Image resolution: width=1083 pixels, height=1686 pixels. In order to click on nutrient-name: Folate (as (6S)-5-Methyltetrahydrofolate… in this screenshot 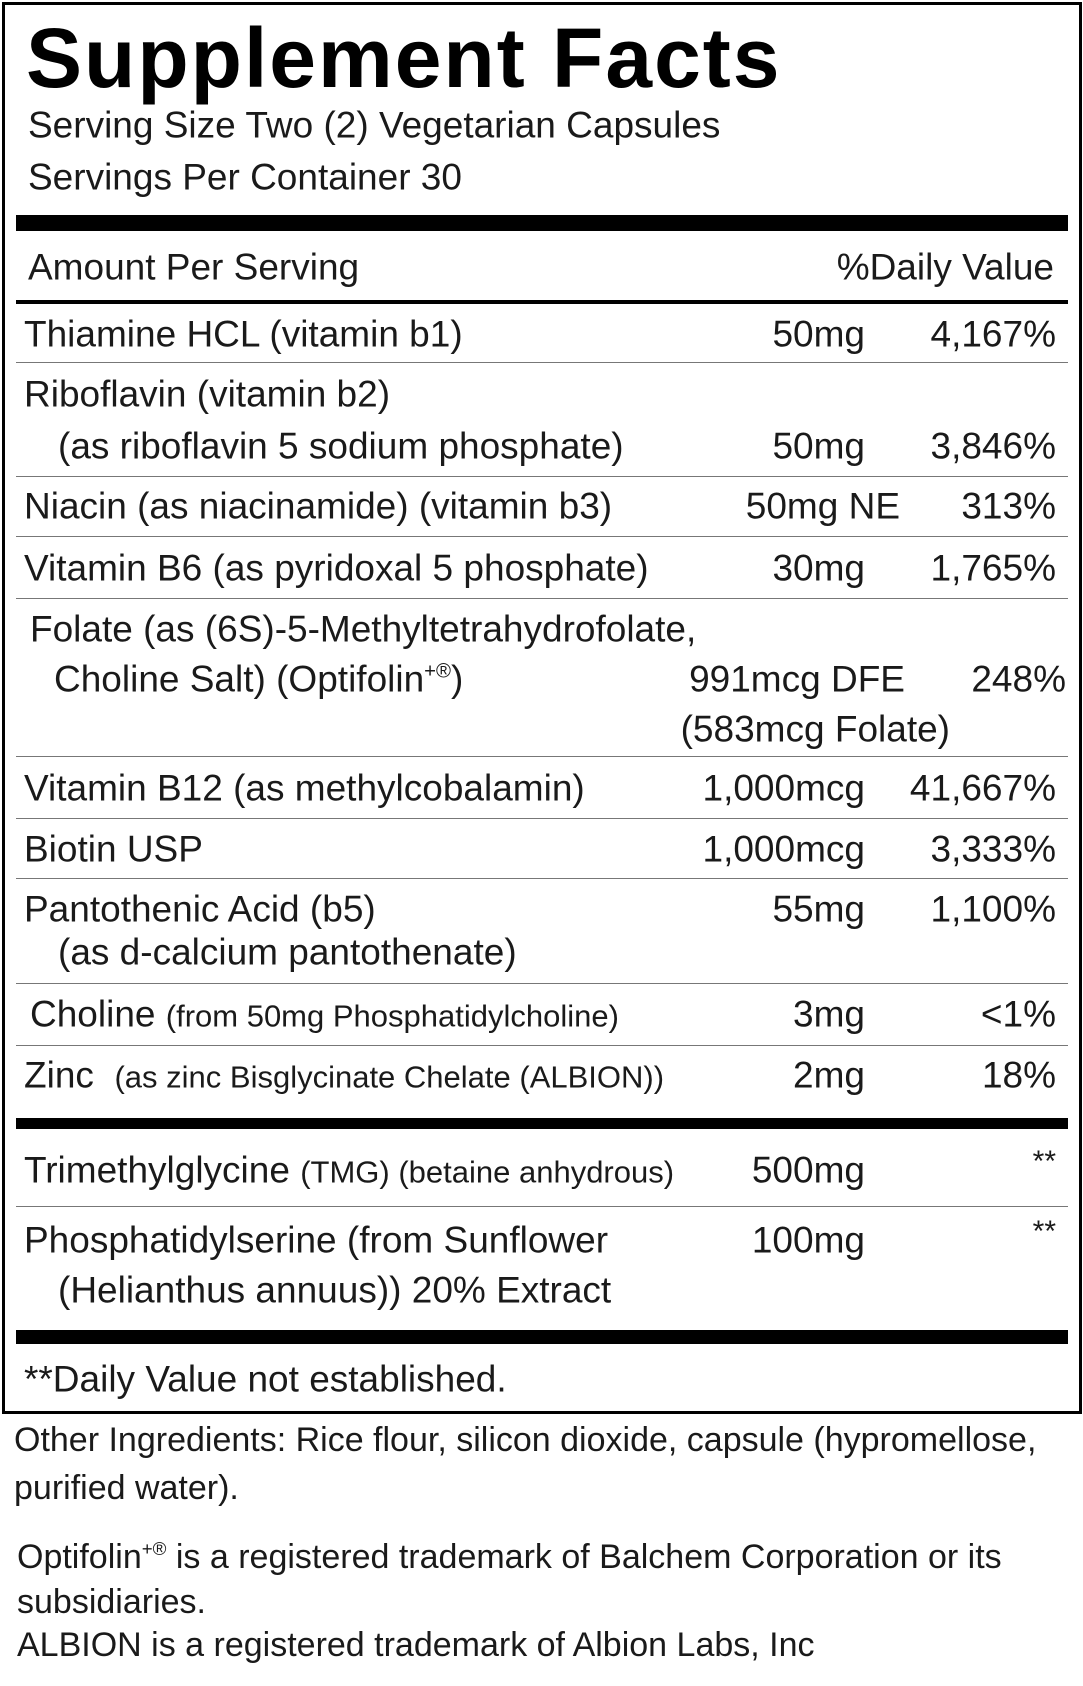, I will do `click(363, 629)`.